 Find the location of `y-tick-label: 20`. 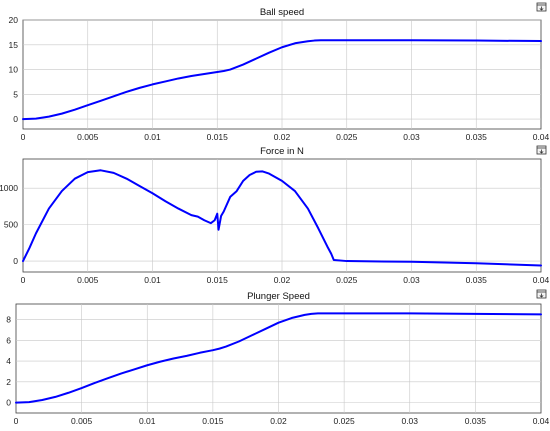

y-tick-label: 20 is located at coordinates (14, 20).